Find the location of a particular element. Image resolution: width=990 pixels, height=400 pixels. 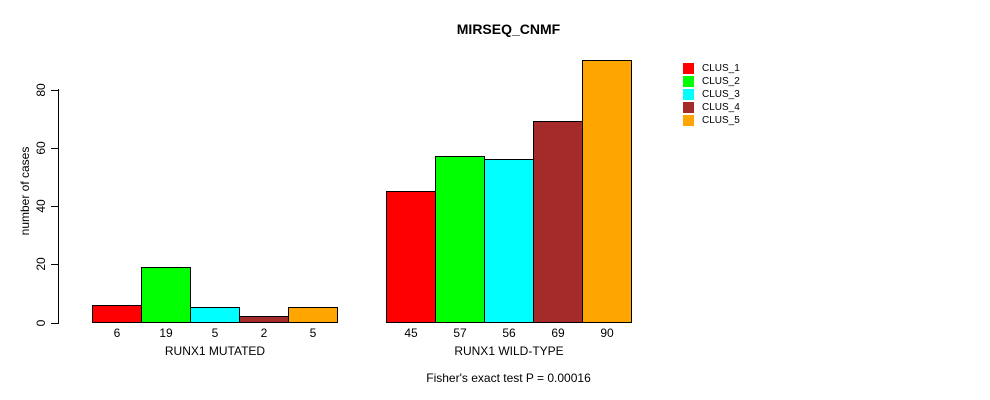

bar-value-label: 45 is located at coordinates (411, 333).